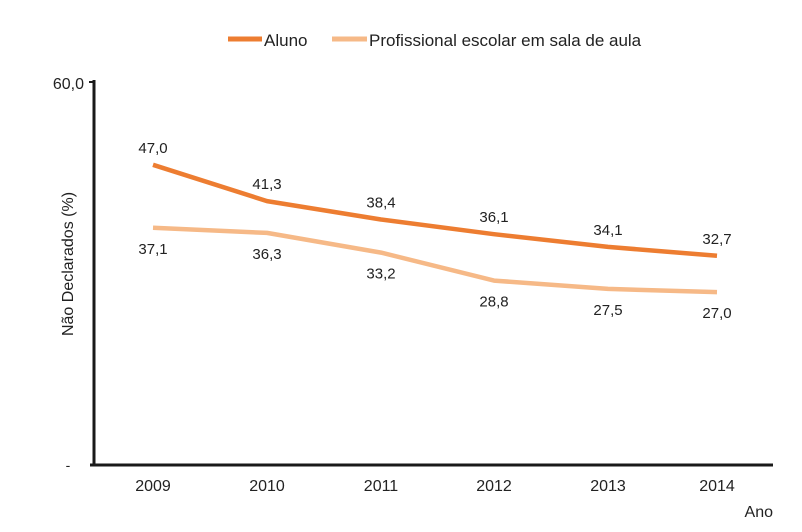  I want to click on data-label-aluno-2009: 47,0, so click(152, 148).